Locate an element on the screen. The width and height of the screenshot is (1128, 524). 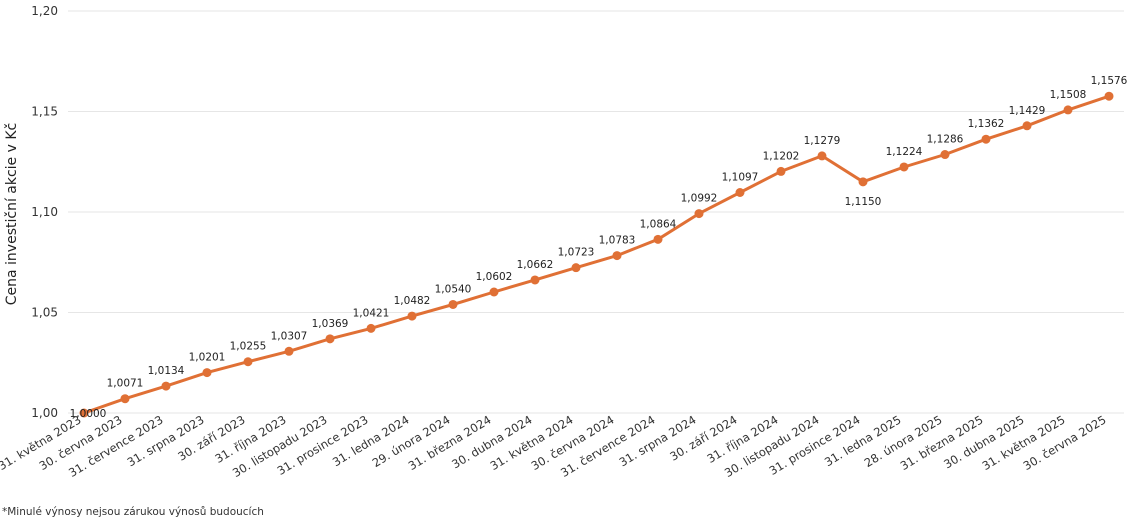
data-label: 1,1097 is located at coordinates (740, 178).